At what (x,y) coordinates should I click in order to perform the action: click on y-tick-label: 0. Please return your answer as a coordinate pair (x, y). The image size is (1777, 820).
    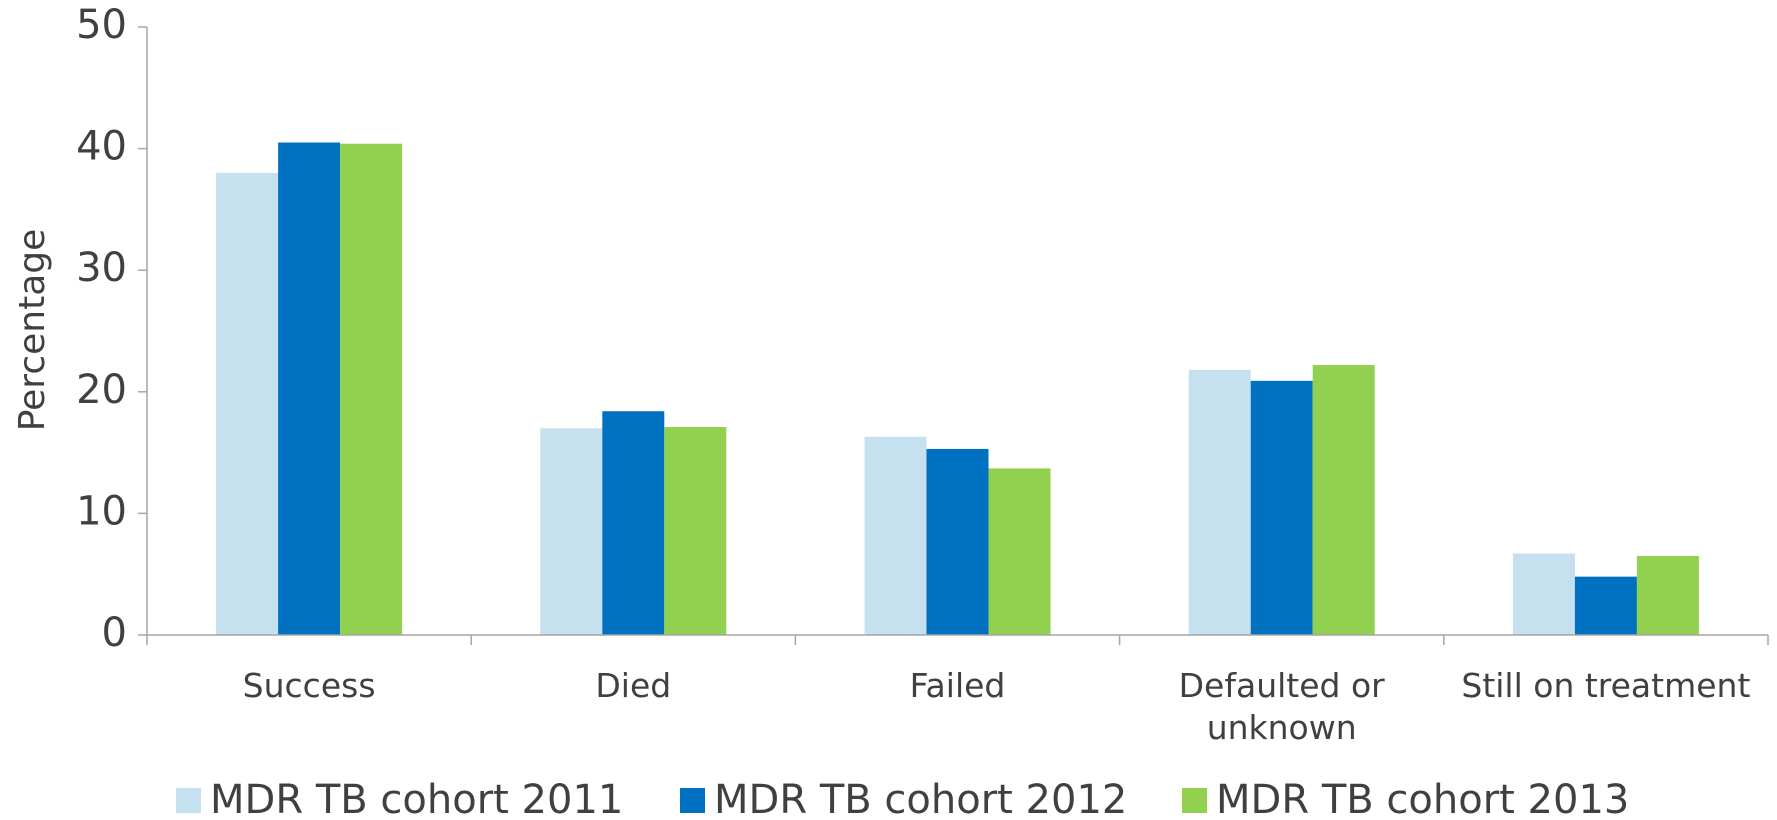
    Looking at the image, I should click on (114, 633).